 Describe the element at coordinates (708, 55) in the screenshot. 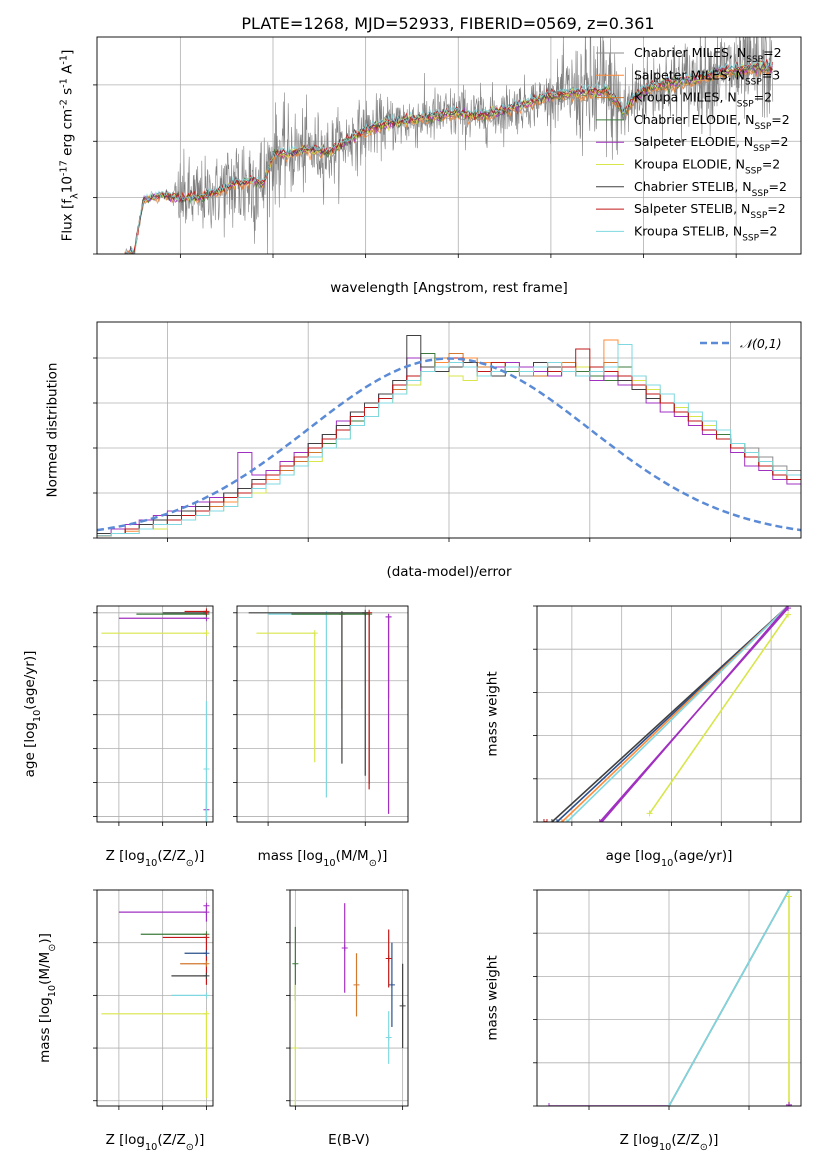

I see `legend-label: Chabrier MILES, NSSP=2` at that location.